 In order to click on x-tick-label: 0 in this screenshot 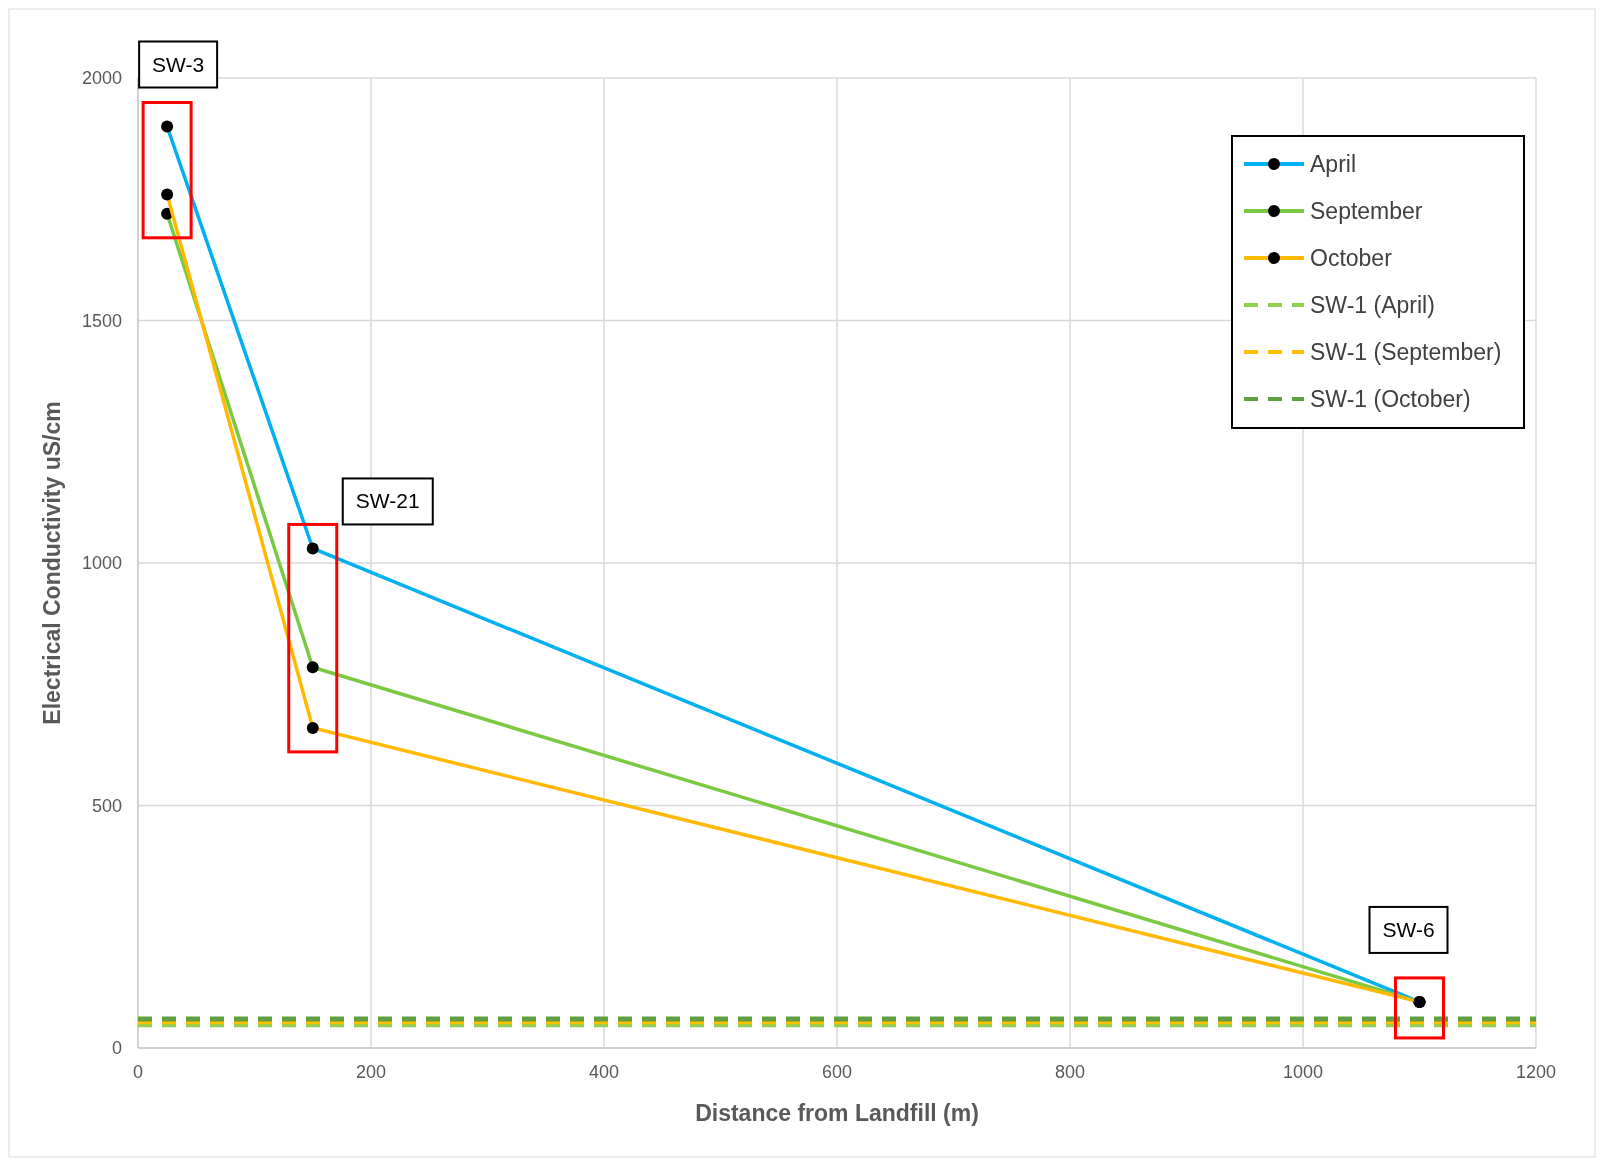, I will do `click(138, 1072)`.